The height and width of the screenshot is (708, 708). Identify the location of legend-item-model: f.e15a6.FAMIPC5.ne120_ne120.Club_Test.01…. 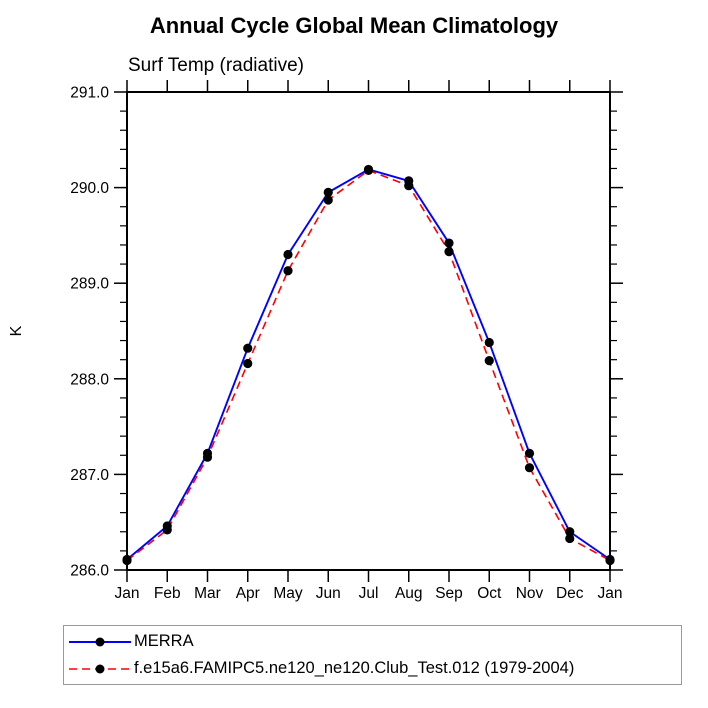
(374, 668).